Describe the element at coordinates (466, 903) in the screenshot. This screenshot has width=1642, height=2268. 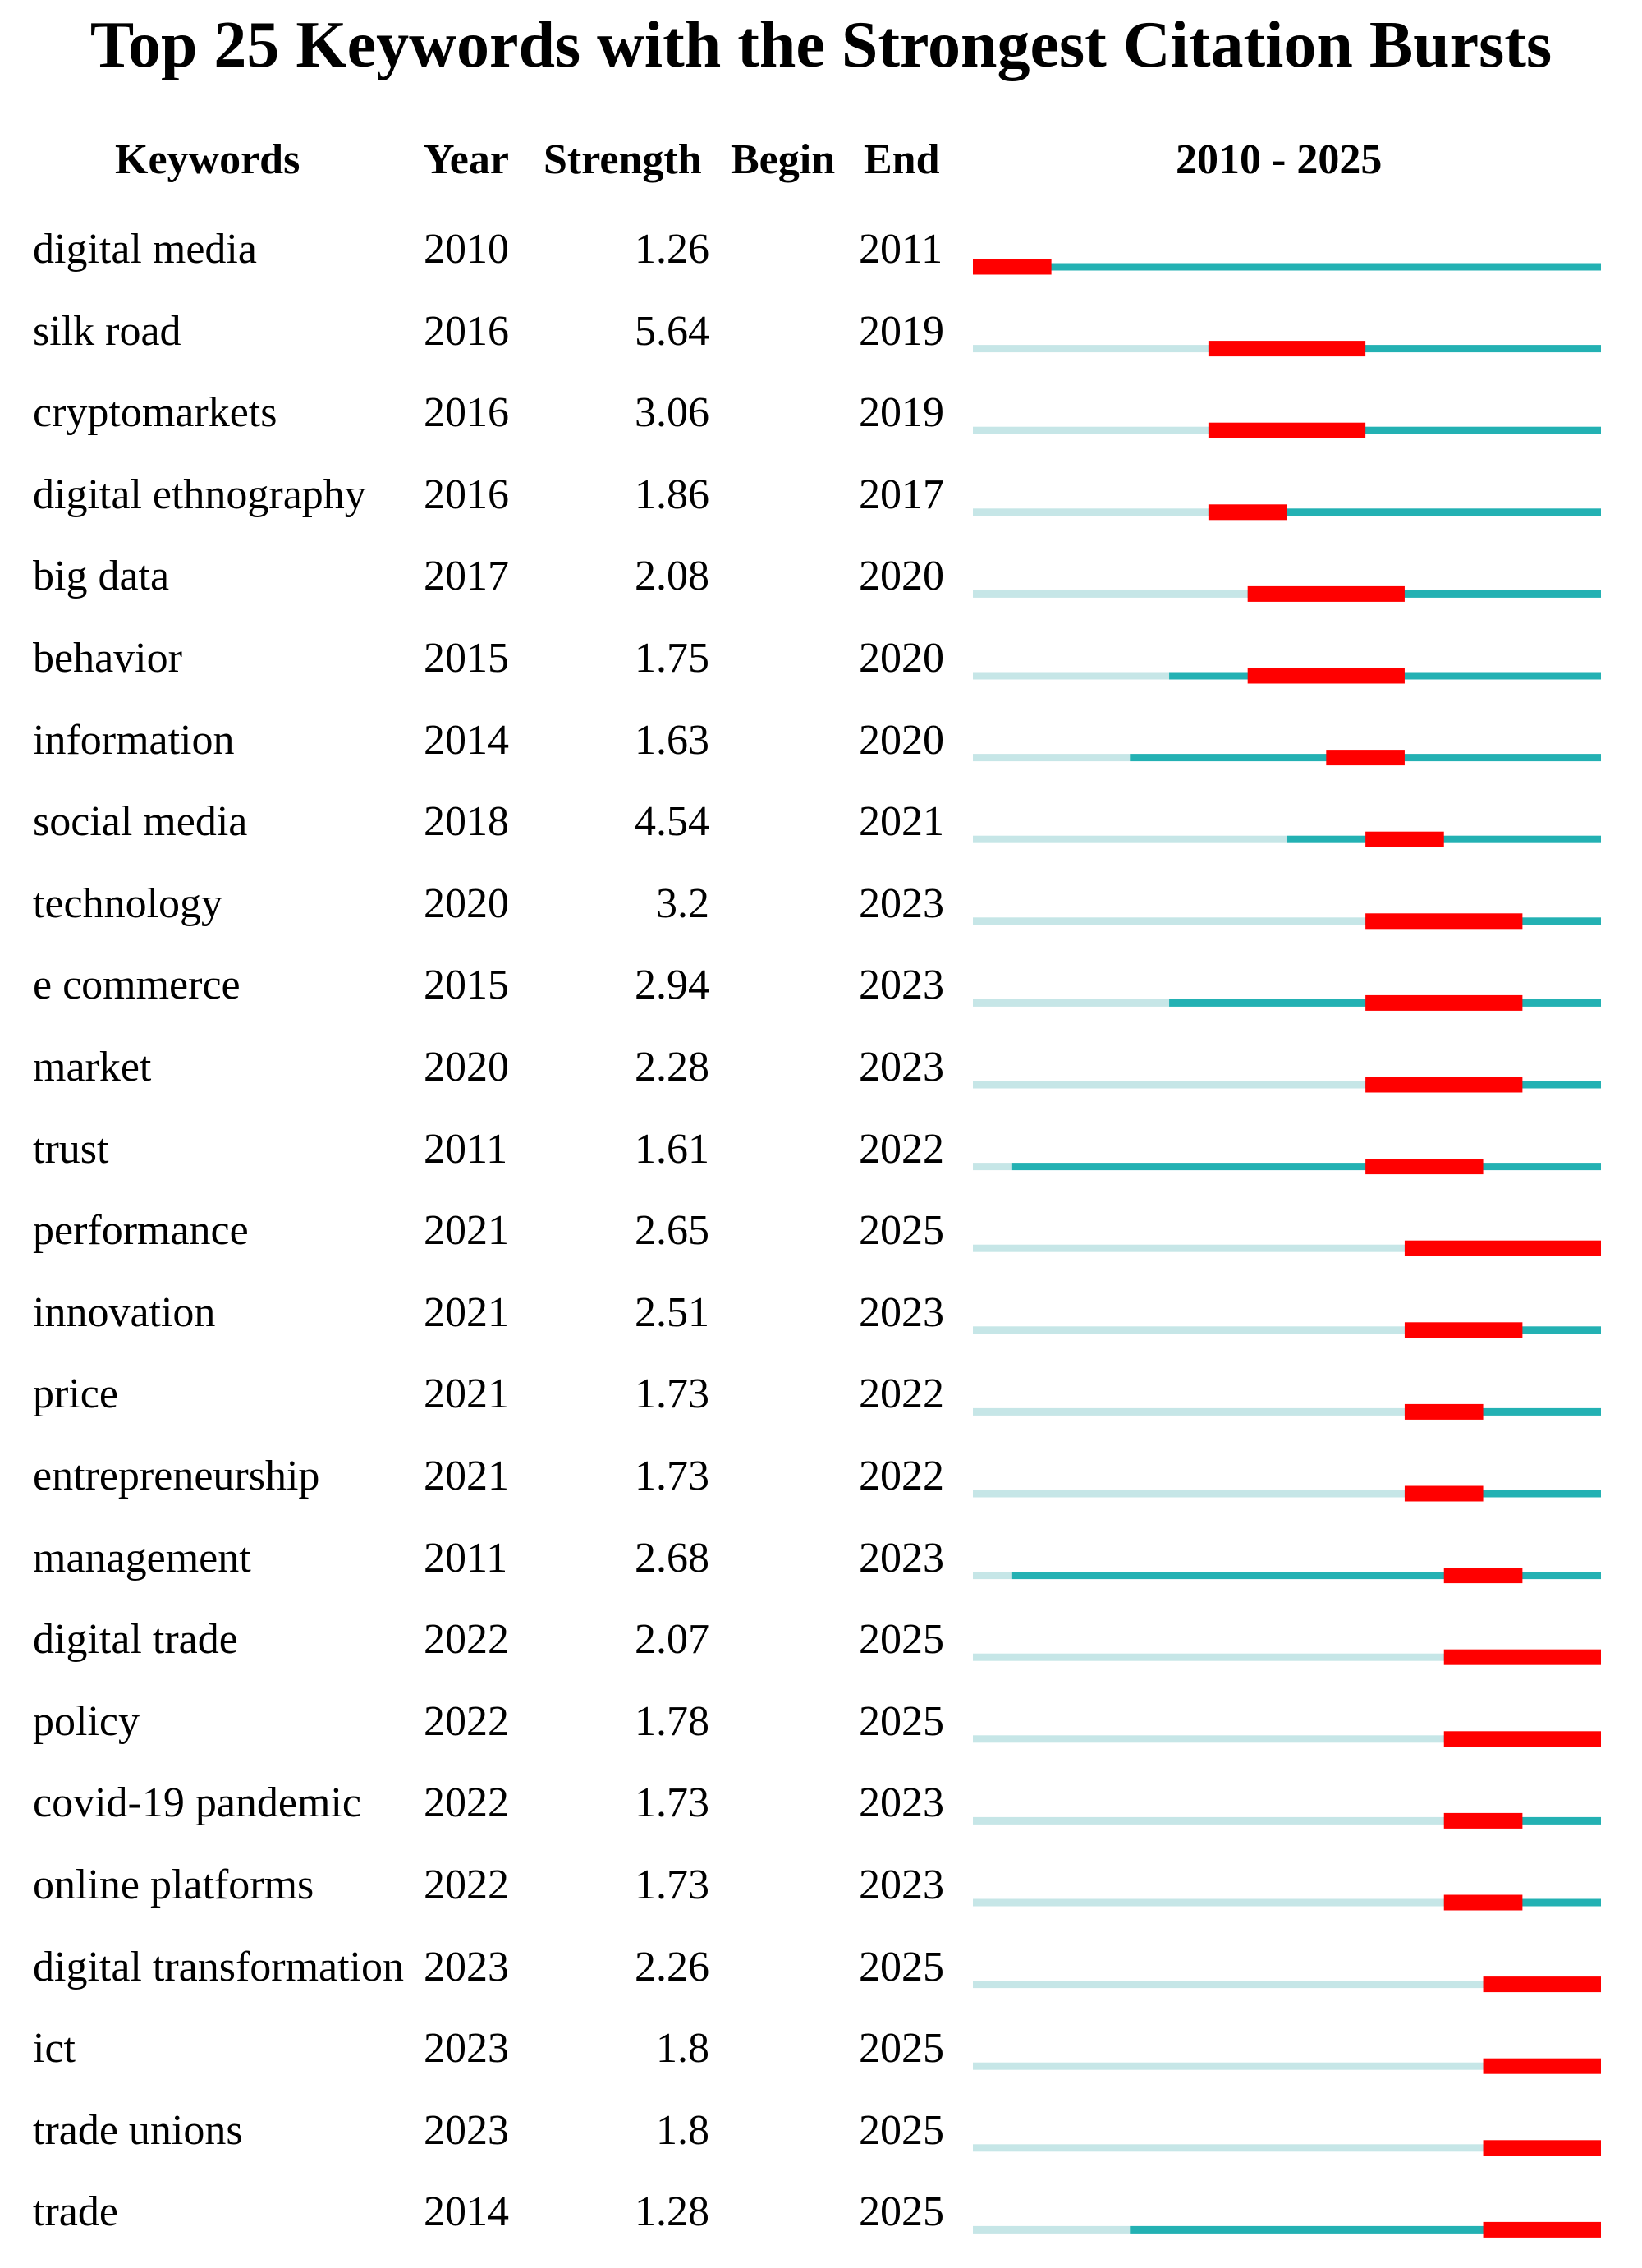
I see `year-cell: 2020` at that location.